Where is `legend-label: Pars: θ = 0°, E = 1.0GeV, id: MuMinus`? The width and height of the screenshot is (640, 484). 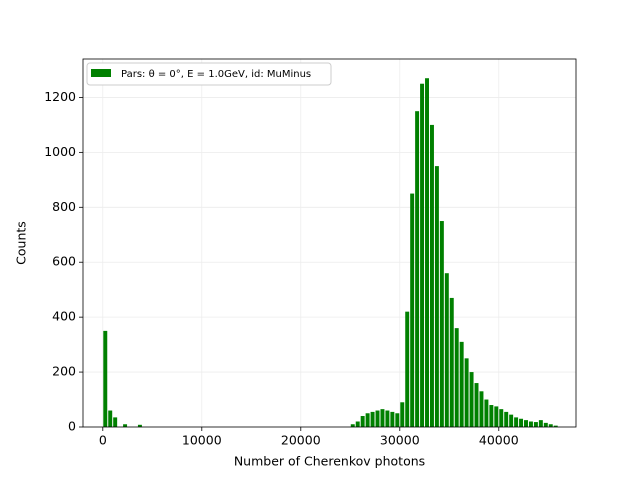
legend-label: Pars: θ = 0°, E = 1.0GeV, id: MuMinus is located at coordinates (216, 74).